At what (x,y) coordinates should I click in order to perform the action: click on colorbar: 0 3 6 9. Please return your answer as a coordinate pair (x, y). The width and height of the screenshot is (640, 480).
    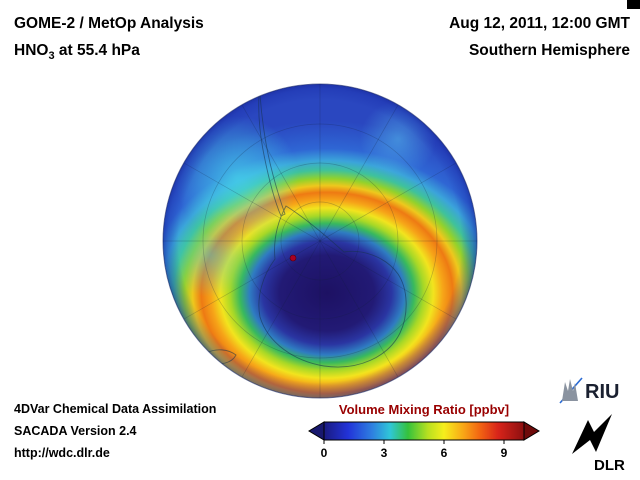
    Looking at the image, I should click on (424, 440).